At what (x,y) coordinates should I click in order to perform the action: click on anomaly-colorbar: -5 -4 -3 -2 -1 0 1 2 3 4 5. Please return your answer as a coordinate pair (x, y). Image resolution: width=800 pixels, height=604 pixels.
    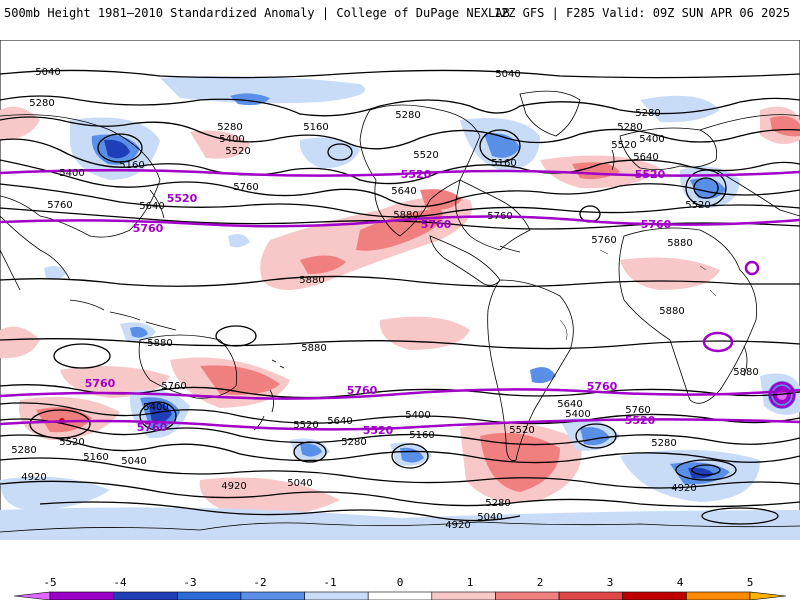
    Looking at the image, I should click on (400, 587).